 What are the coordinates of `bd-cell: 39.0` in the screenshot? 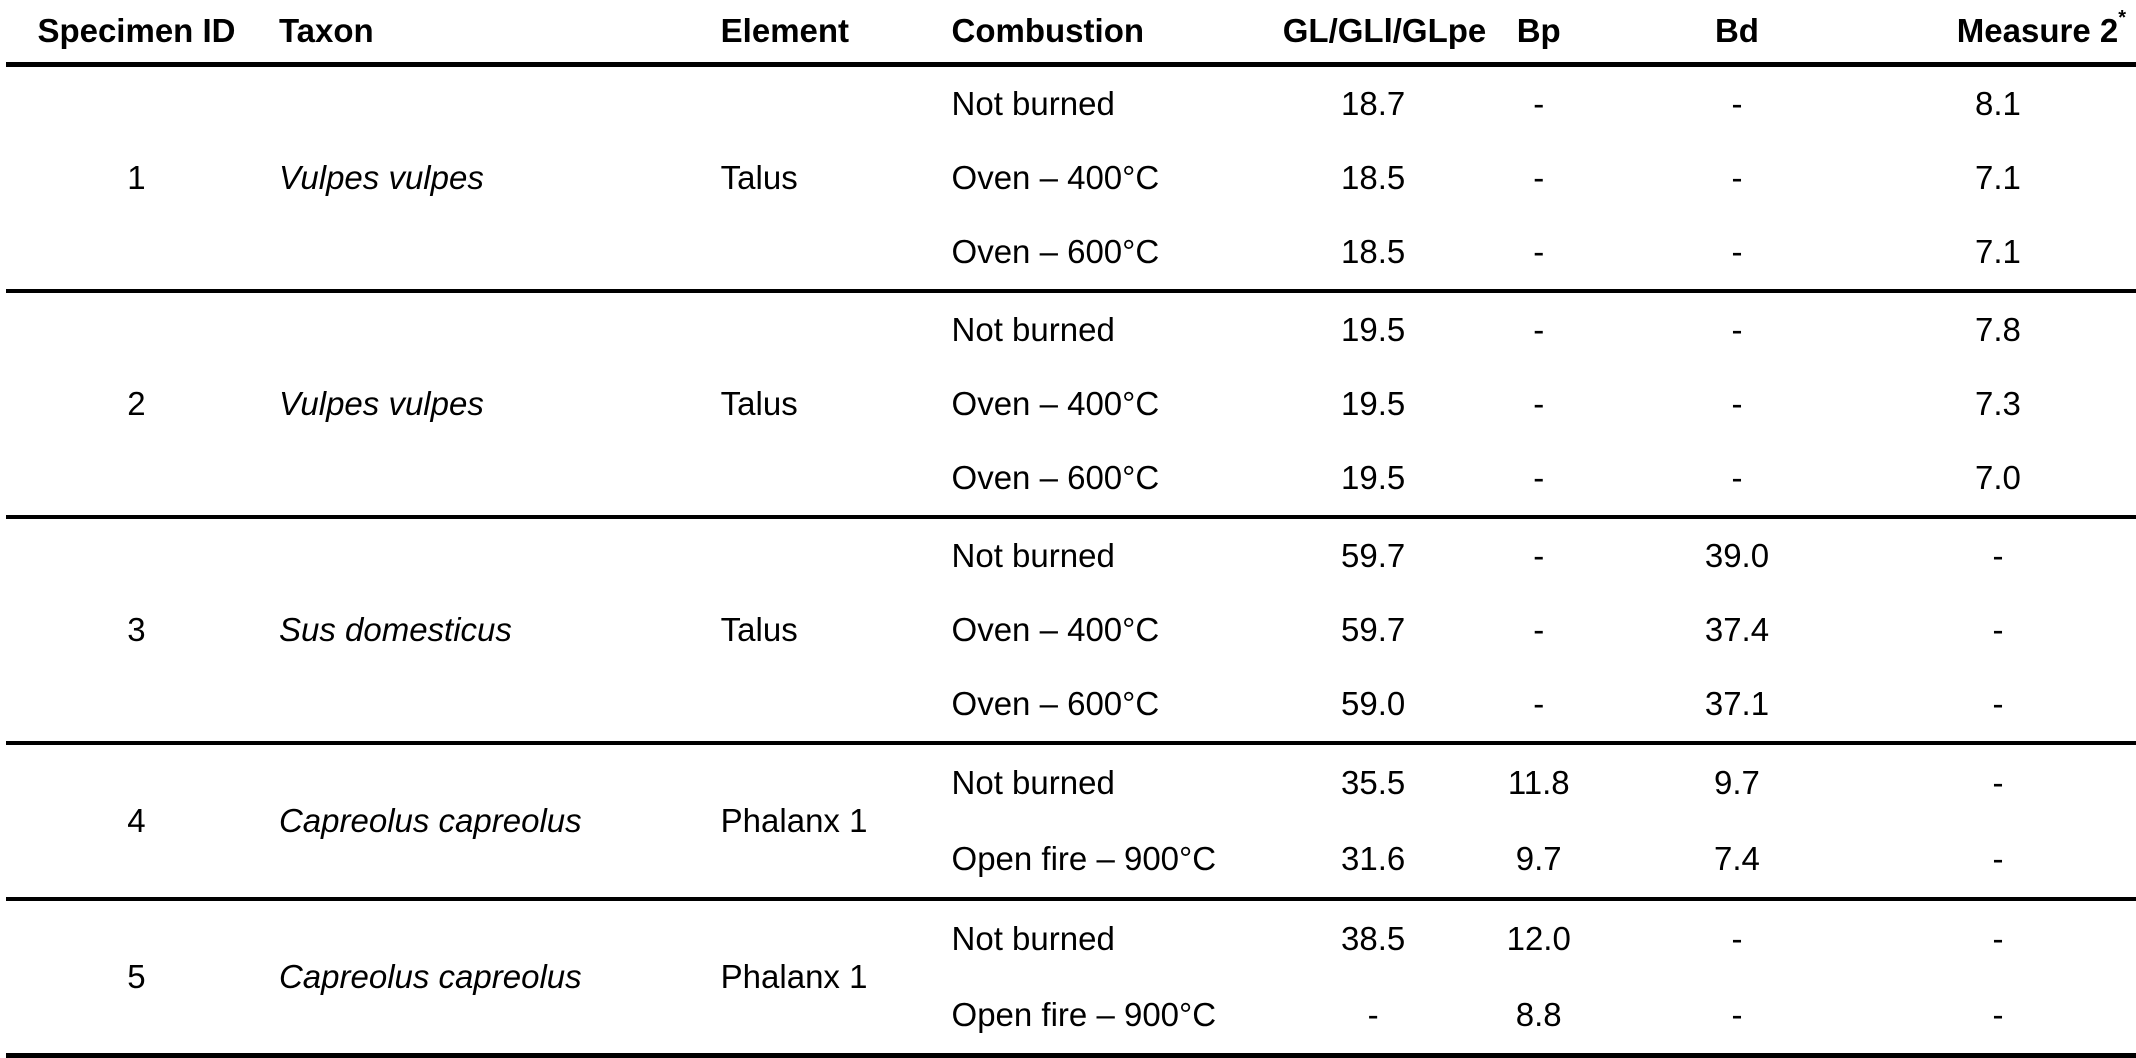 It's located at (1737, 555).